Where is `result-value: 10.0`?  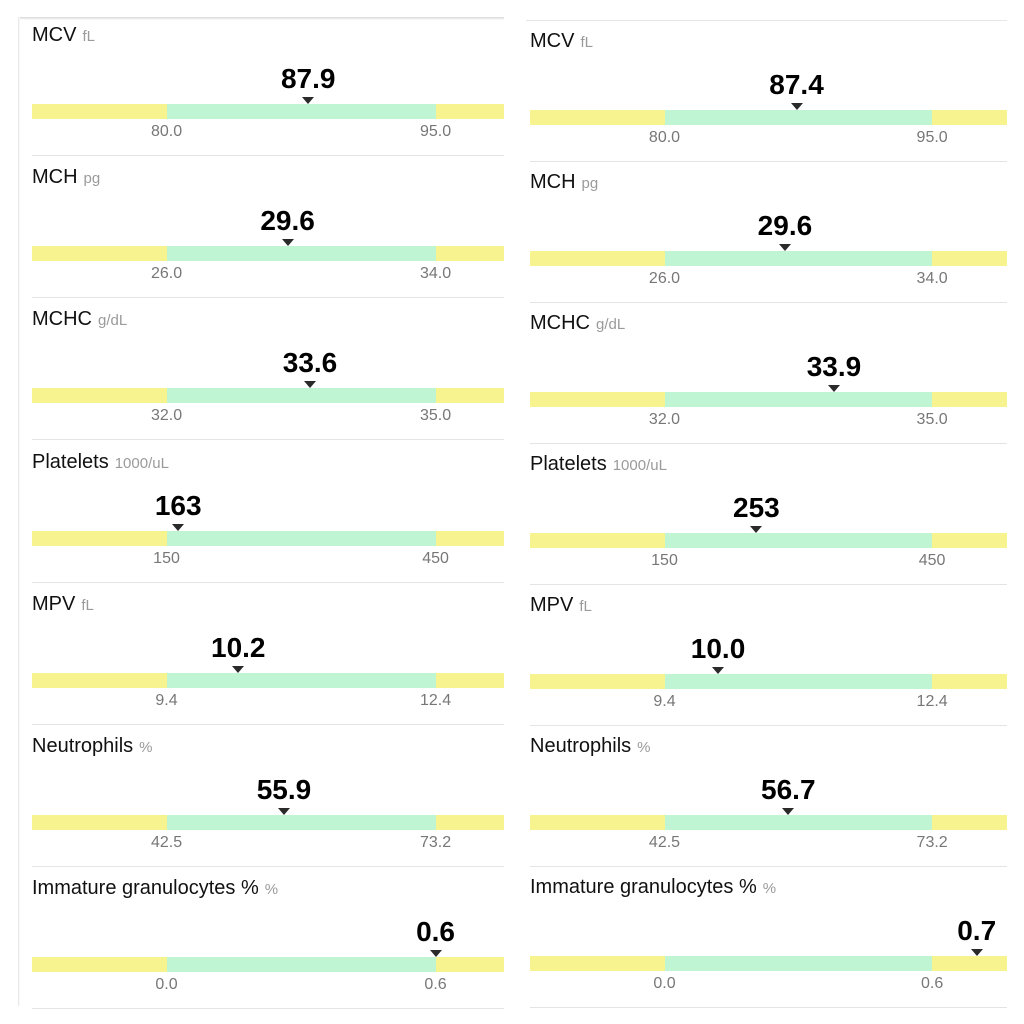 result-value: 10.0 is located at coordinates (718, 648).